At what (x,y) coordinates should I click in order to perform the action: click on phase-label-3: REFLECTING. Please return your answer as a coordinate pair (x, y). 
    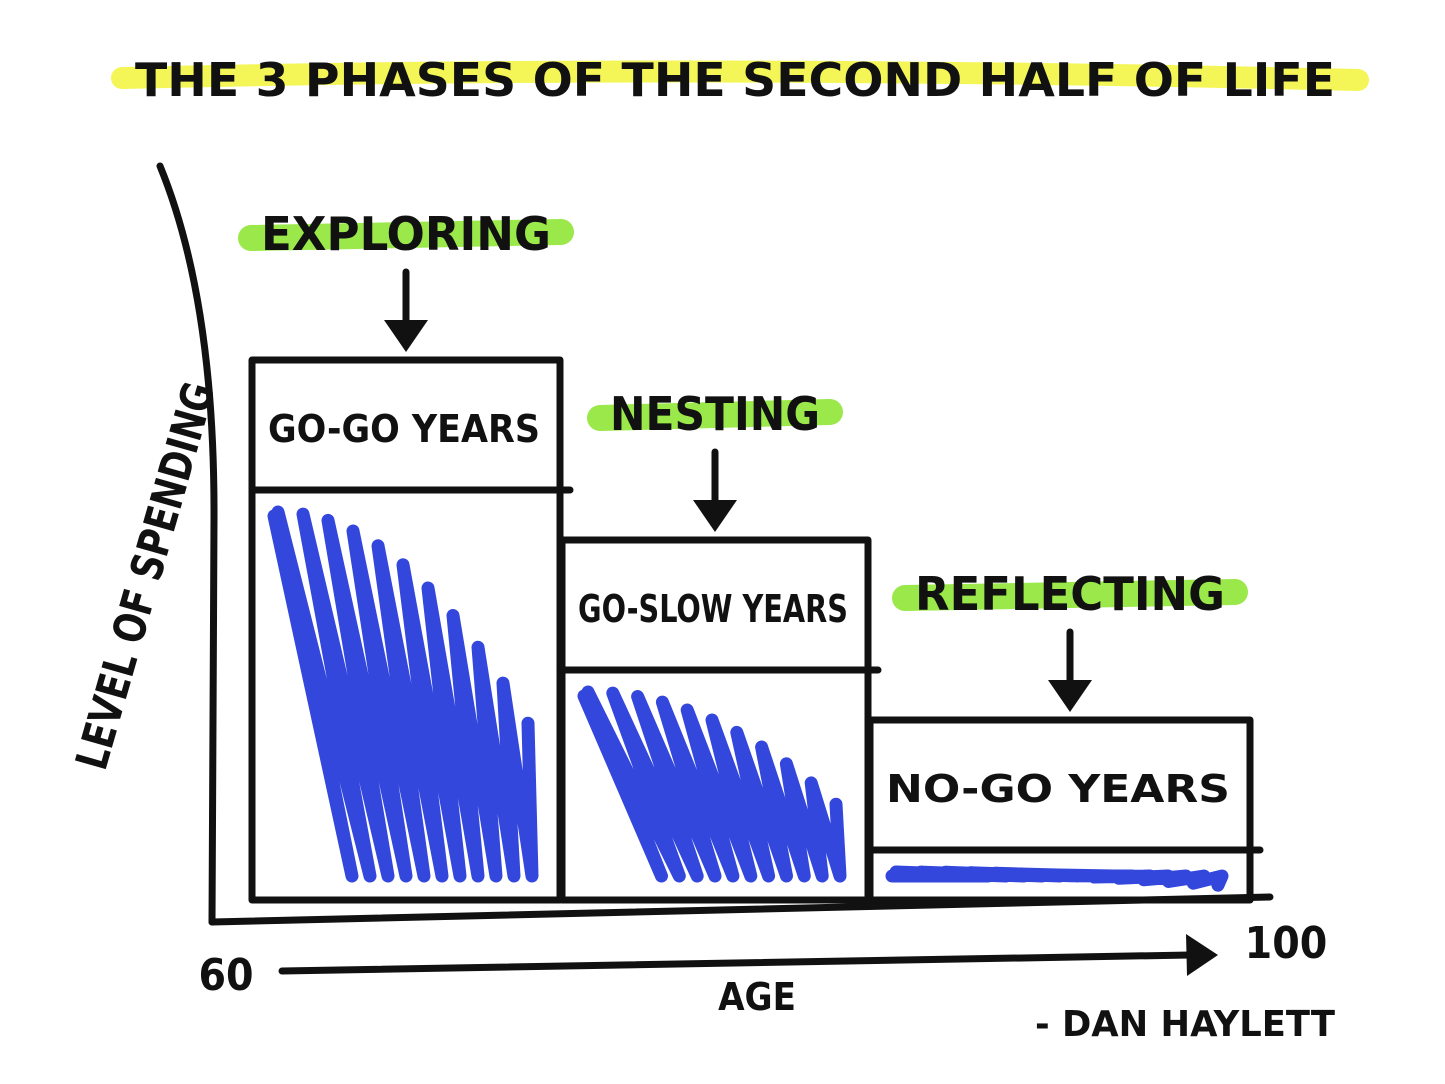
    Looking at the image, I should click on (1070, 594).